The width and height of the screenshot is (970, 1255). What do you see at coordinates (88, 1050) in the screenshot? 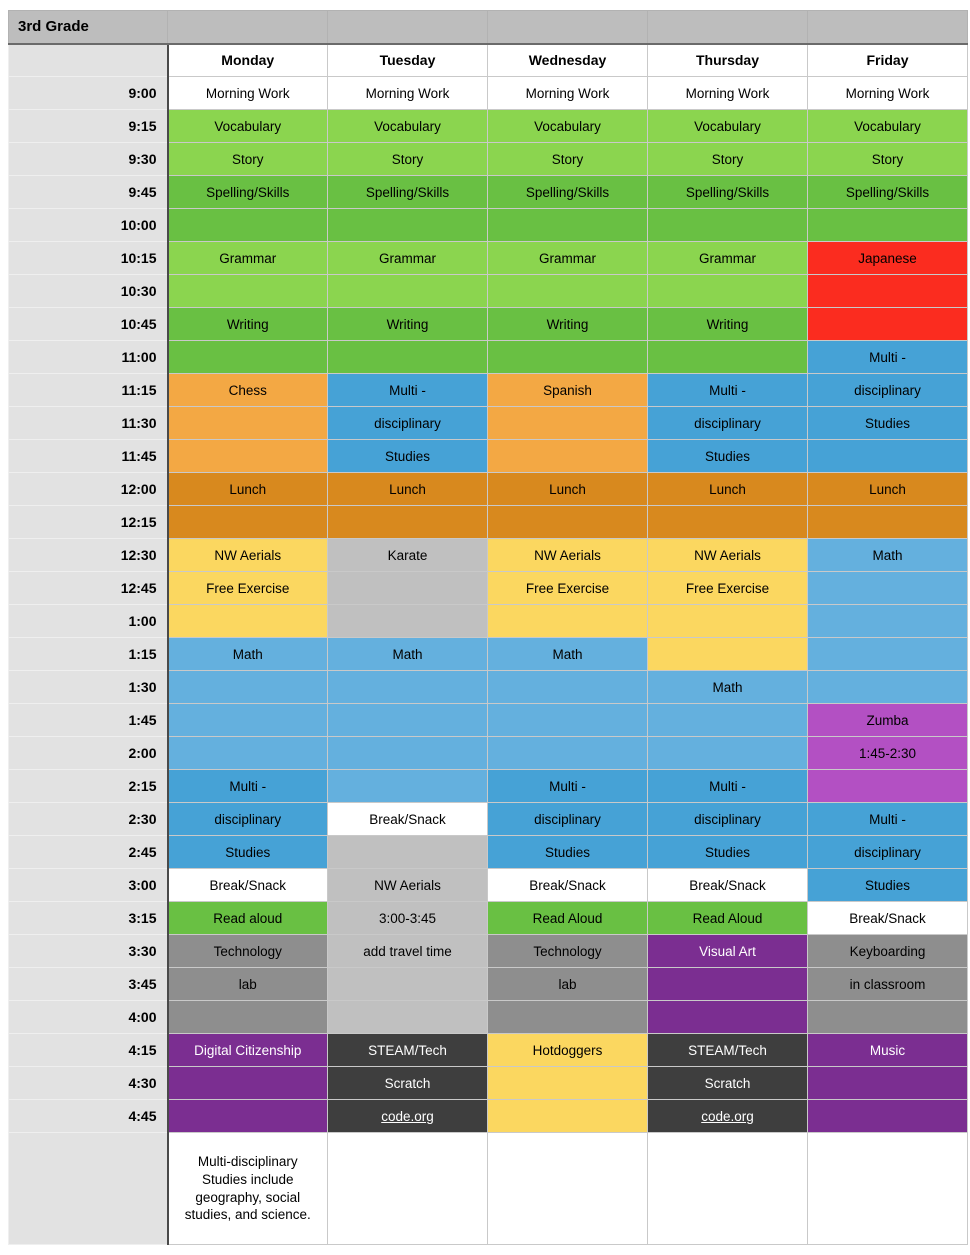
I see `time-label: 4:15` at bounding box center [88, 1050].